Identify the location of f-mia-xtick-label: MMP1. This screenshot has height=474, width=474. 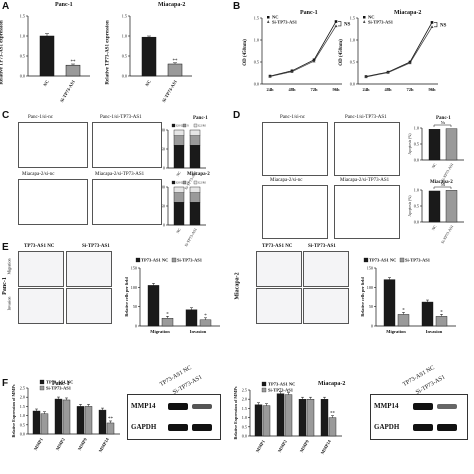
(260, 445).